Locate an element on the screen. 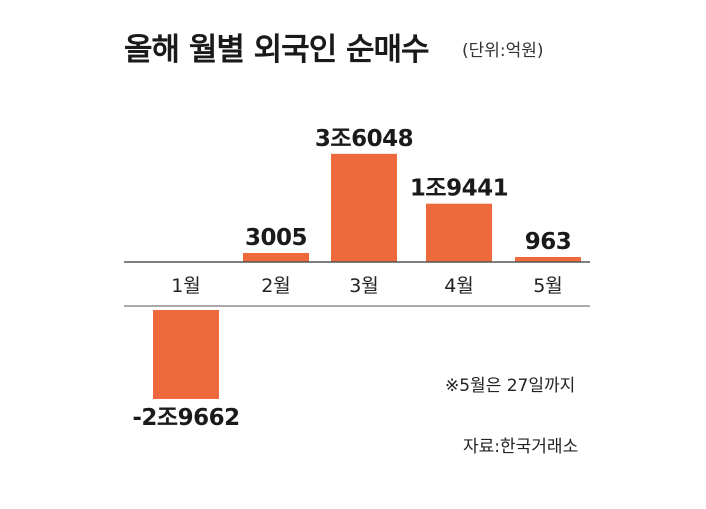 This screenshot has height=509, width=706. value-label-1: -2조9662 is located at coordinates (185, 418).